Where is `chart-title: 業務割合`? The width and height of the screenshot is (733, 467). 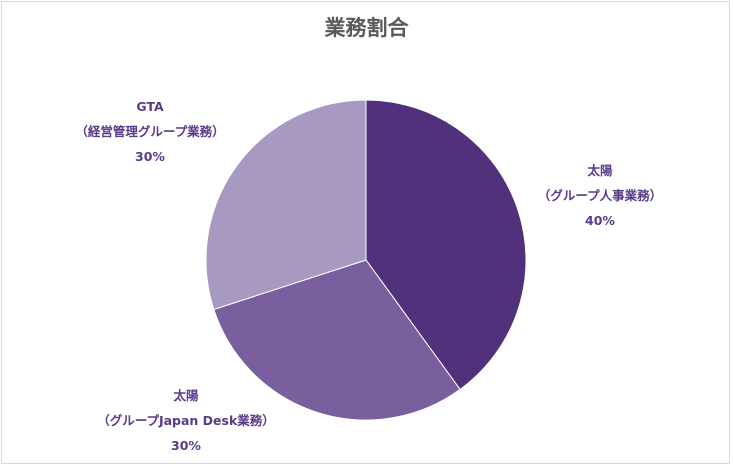 chart-title: 業務割合 is located at coordinates (366, 28).